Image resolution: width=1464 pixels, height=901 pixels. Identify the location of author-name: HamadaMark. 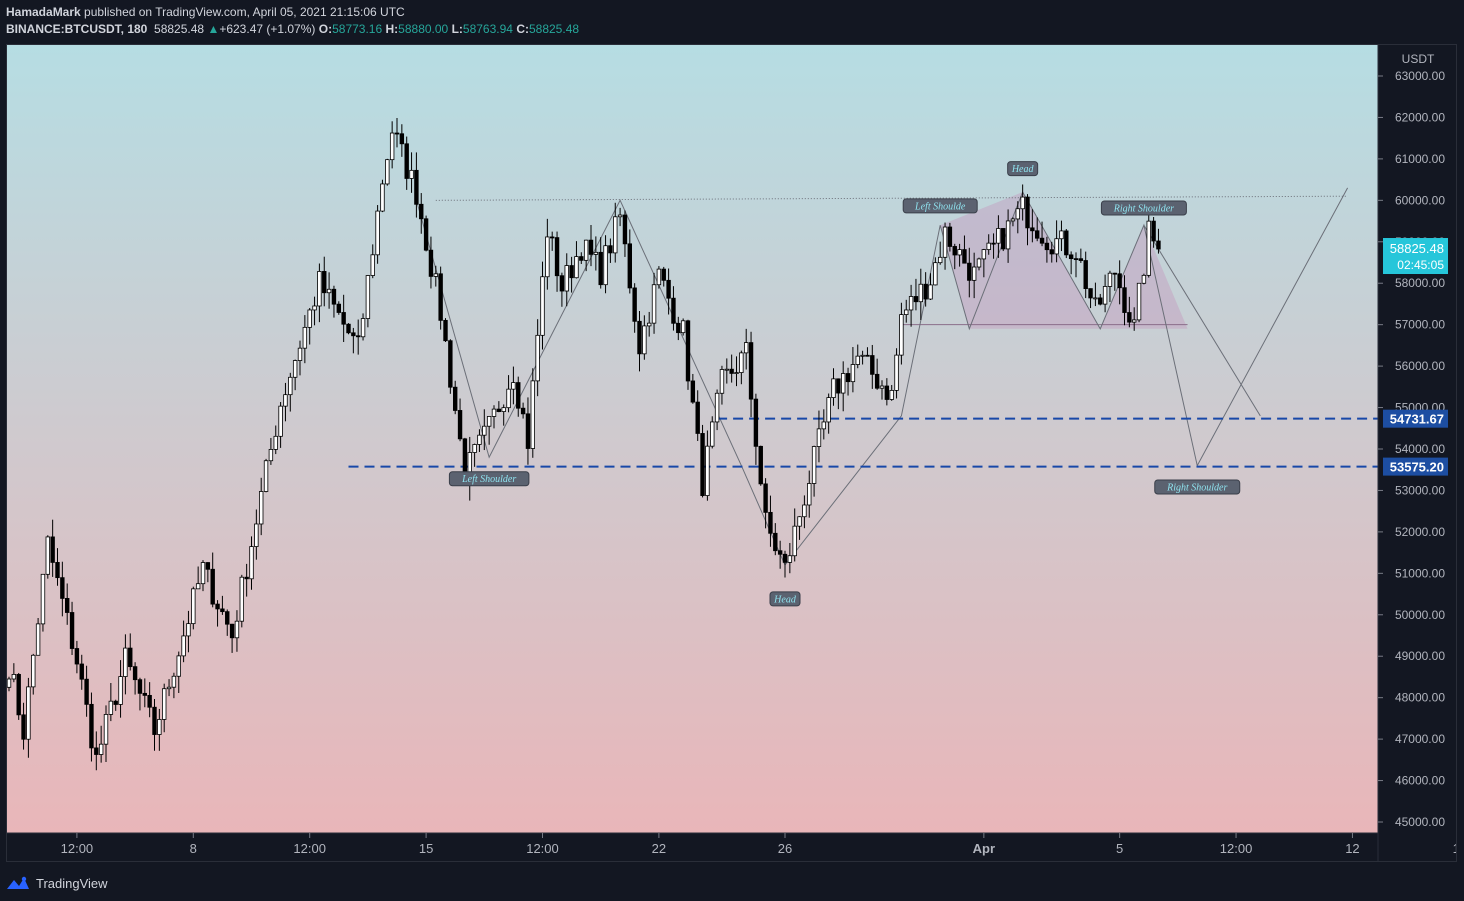
(43, 12).